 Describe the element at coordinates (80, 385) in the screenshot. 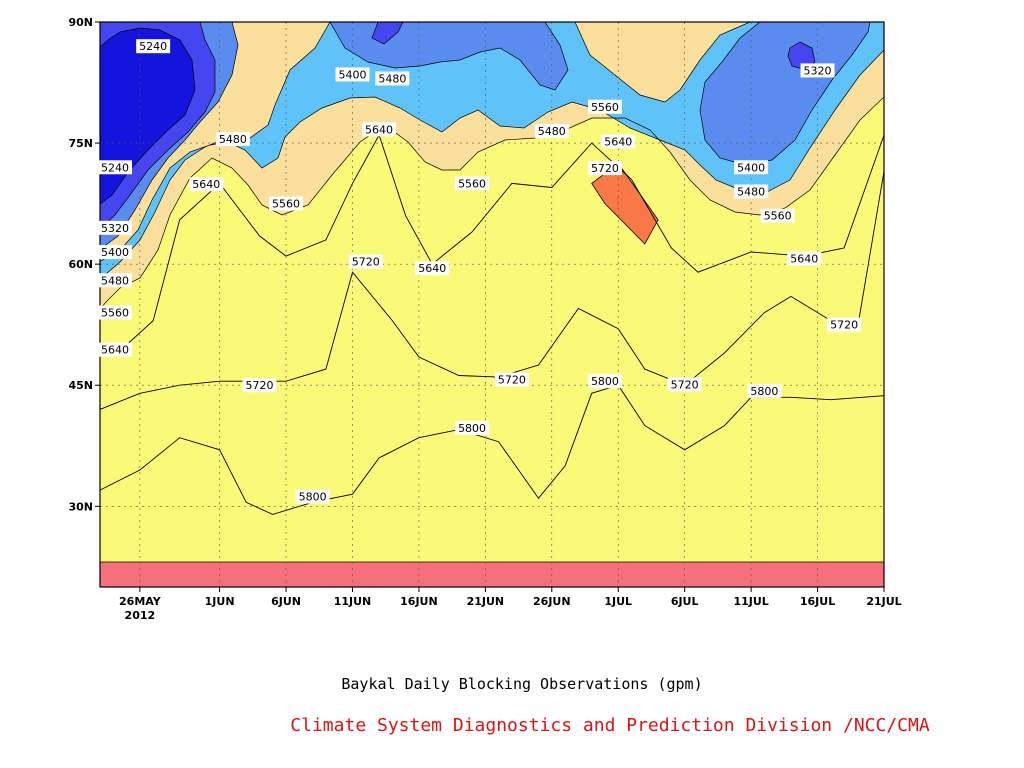

I see `y-tick-label: 45N` at that location.